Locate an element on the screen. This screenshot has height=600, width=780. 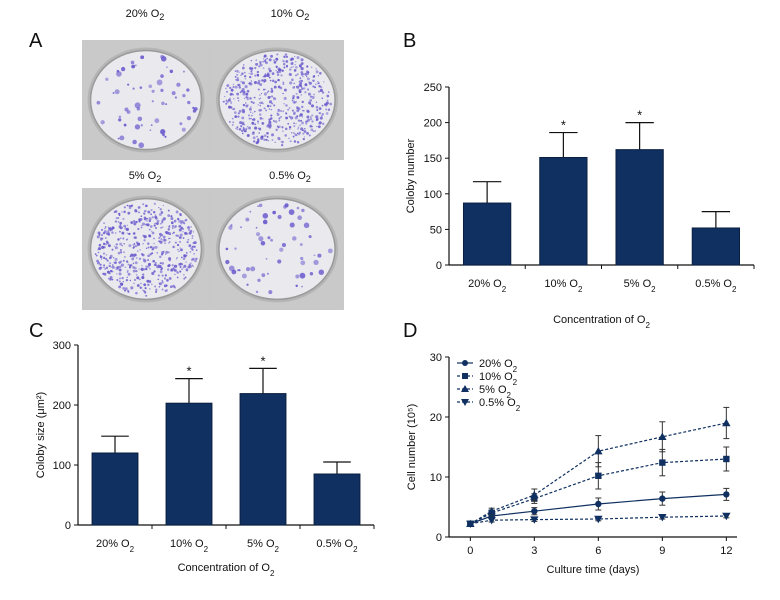
panel-letter-d: D is located at coordinates (410, 331).